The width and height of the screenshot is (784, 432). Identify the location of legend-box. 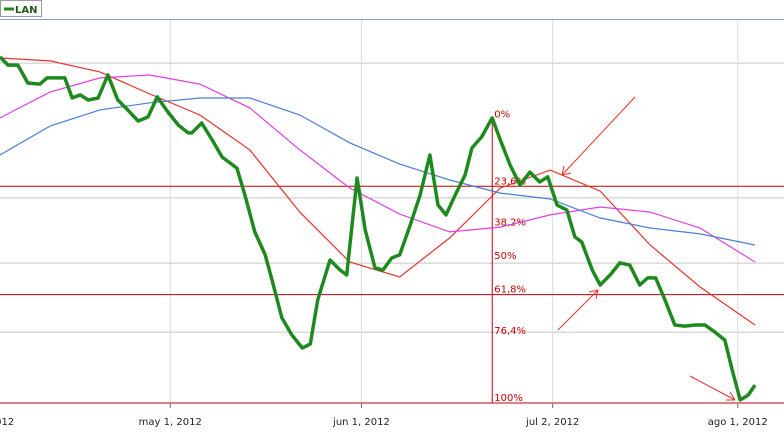
(21, 8).